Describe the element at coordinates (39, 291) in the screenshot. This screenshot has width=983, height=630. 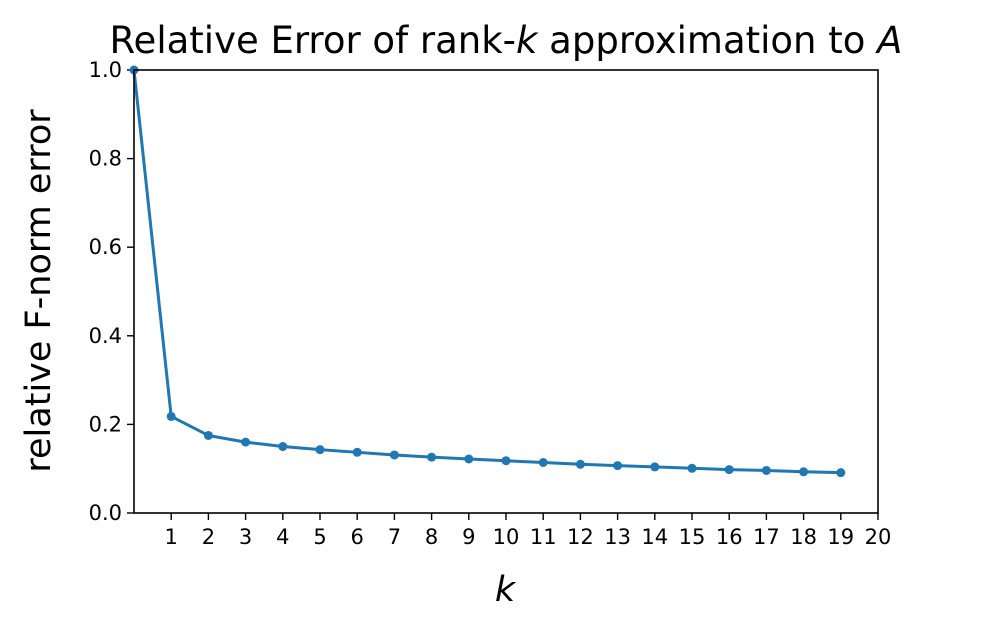
I see `y-axis-label: relative F-norm error` at that location.